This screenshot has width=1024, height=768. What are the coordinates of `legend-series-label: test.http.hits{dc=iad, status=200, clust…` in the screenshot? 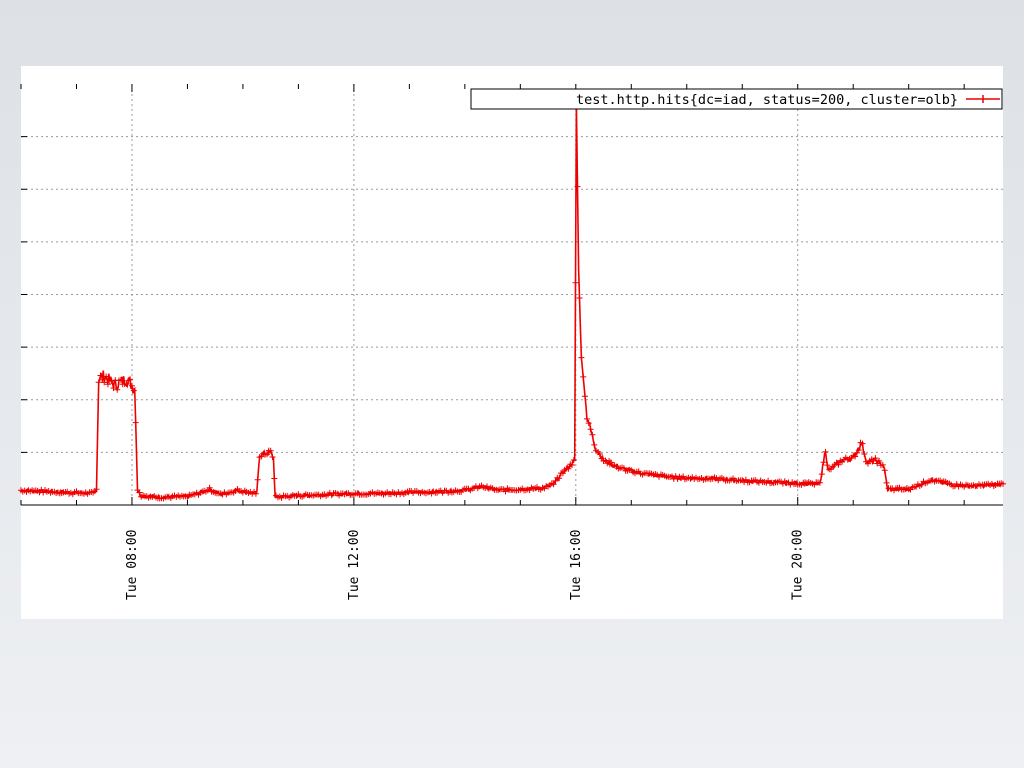 It's located at (767, 100).